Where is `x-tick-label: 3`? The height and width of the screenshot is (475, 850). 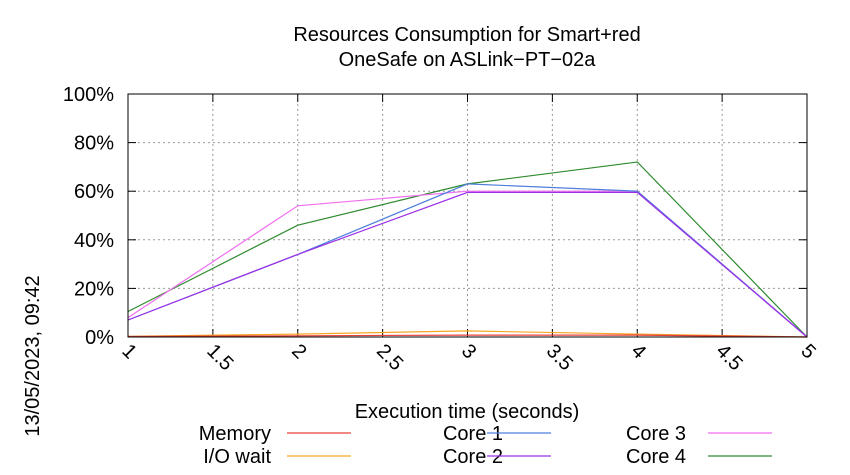
x-tick-label: 3 is located at coordinates (468, 351).